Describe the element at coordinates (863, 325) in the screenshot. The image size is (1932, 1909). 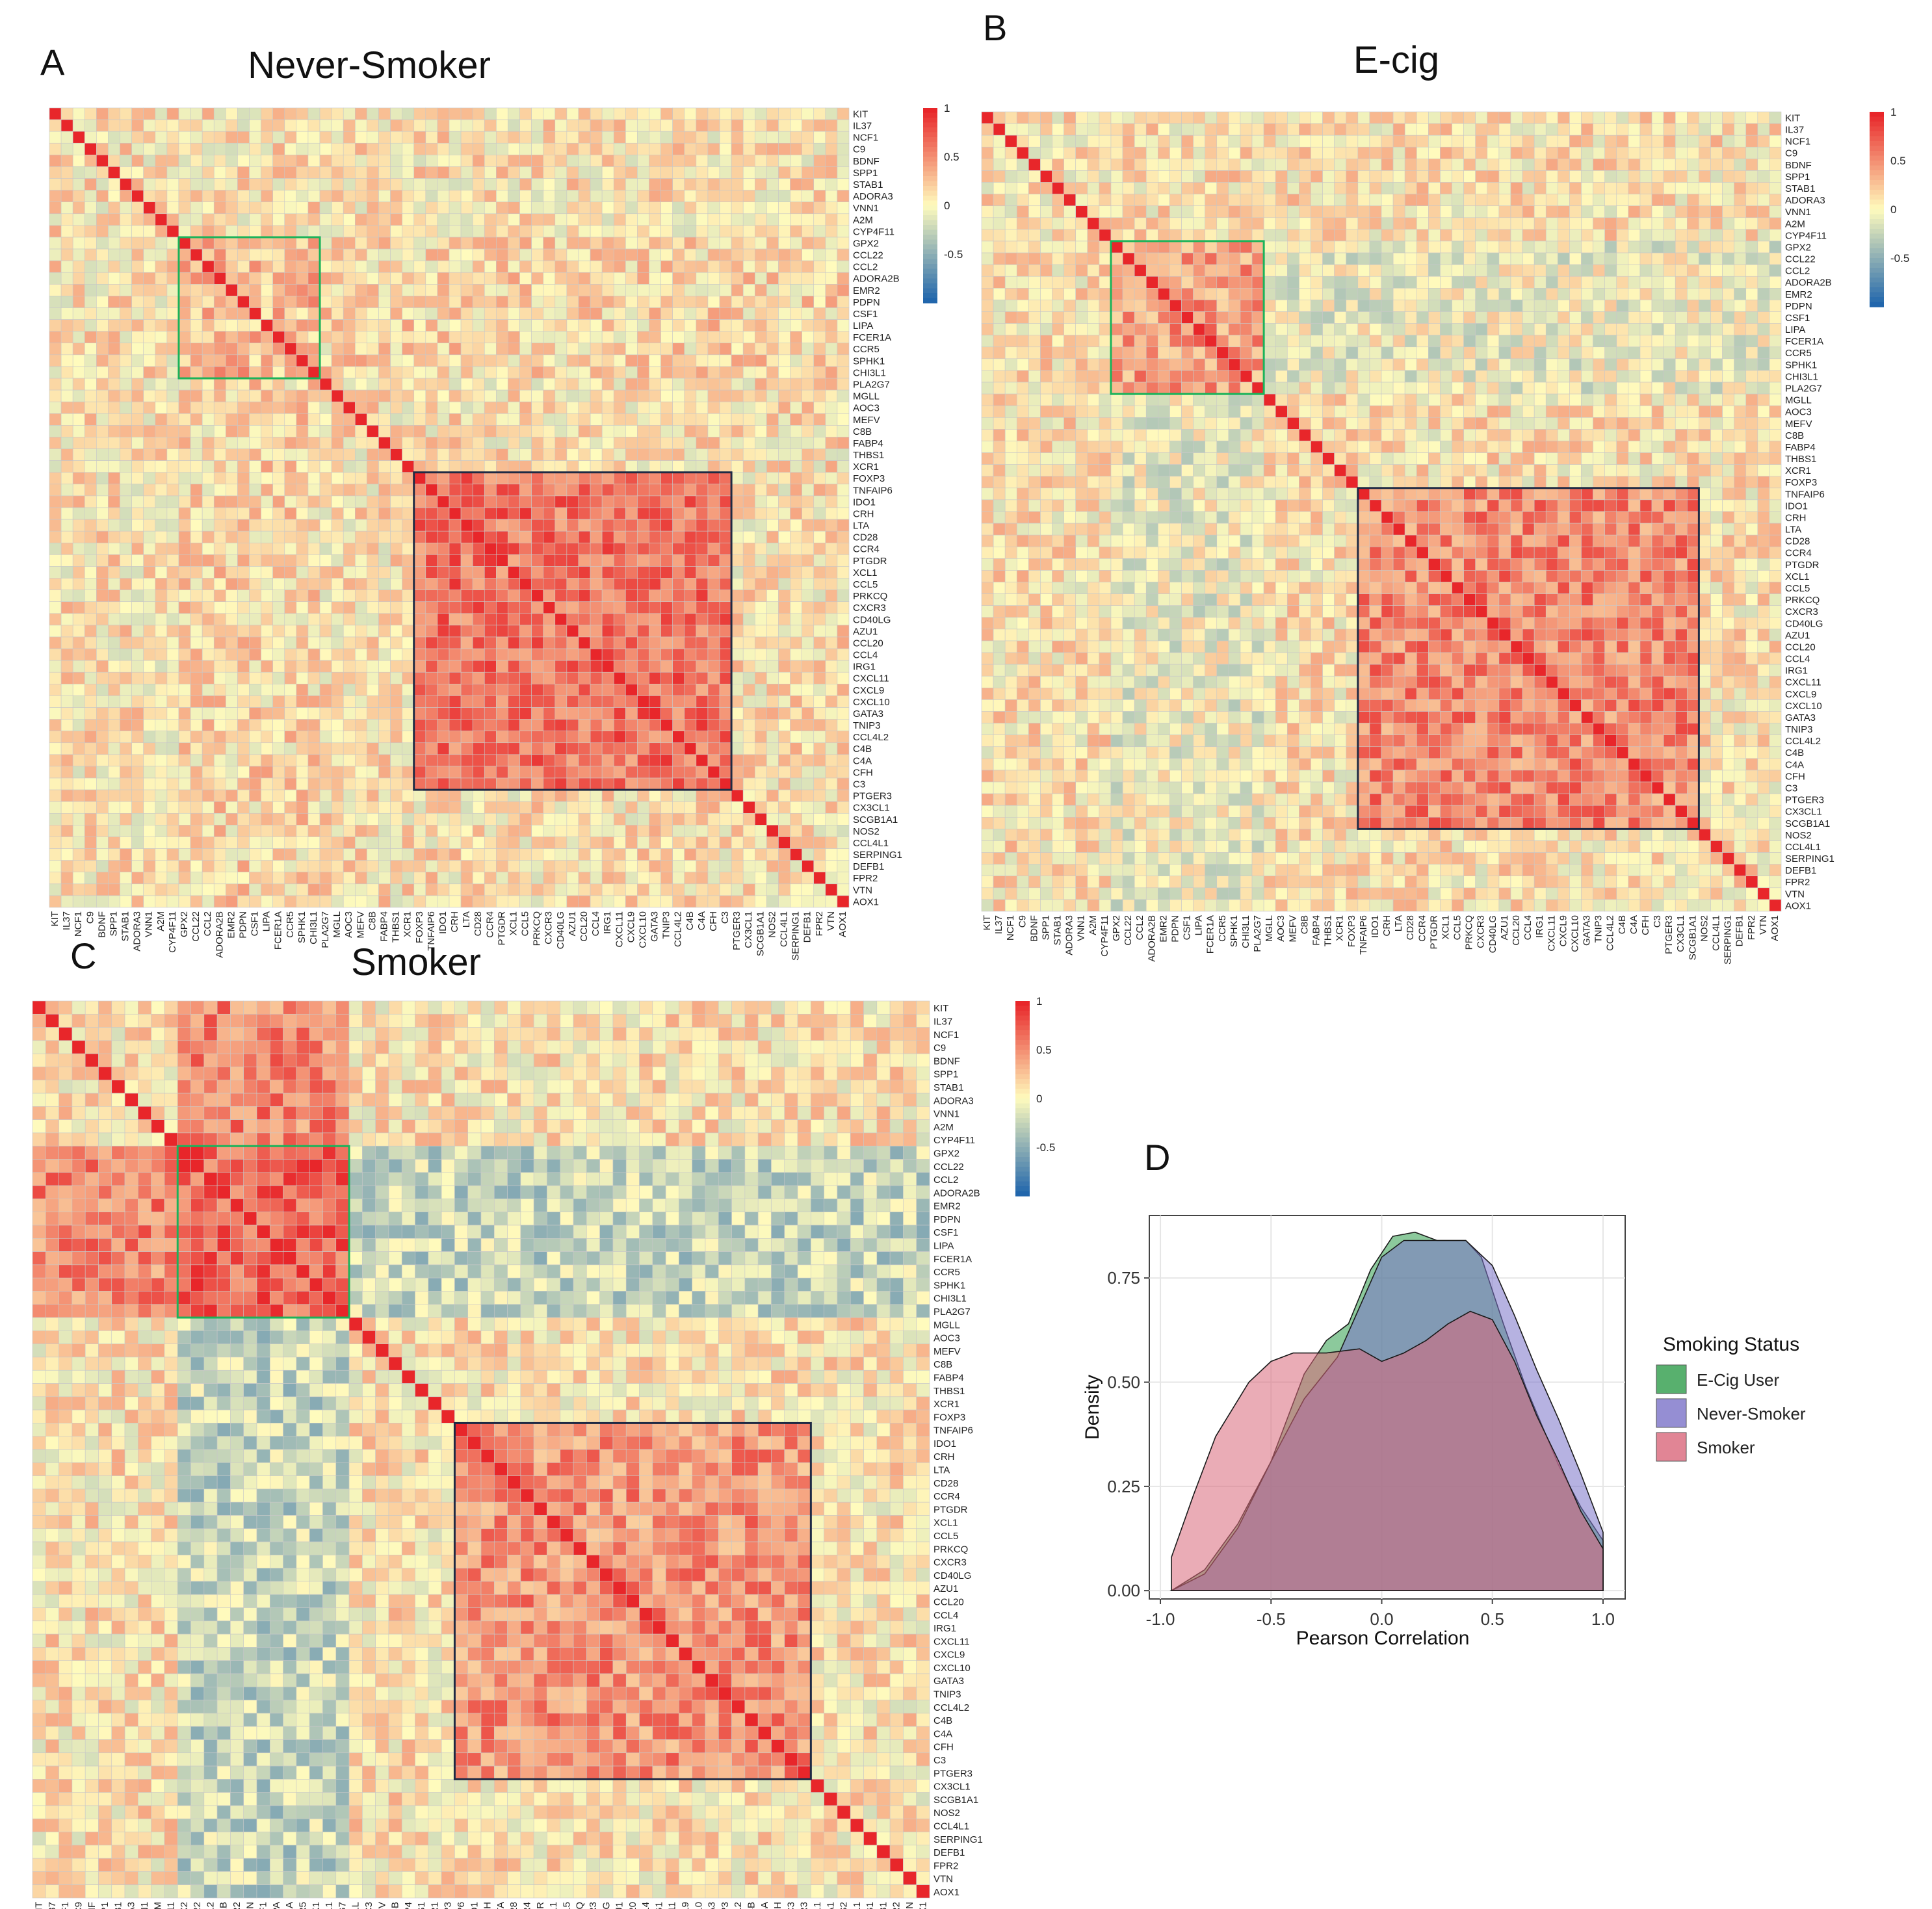
I see `row-label: LIPA` at that location.